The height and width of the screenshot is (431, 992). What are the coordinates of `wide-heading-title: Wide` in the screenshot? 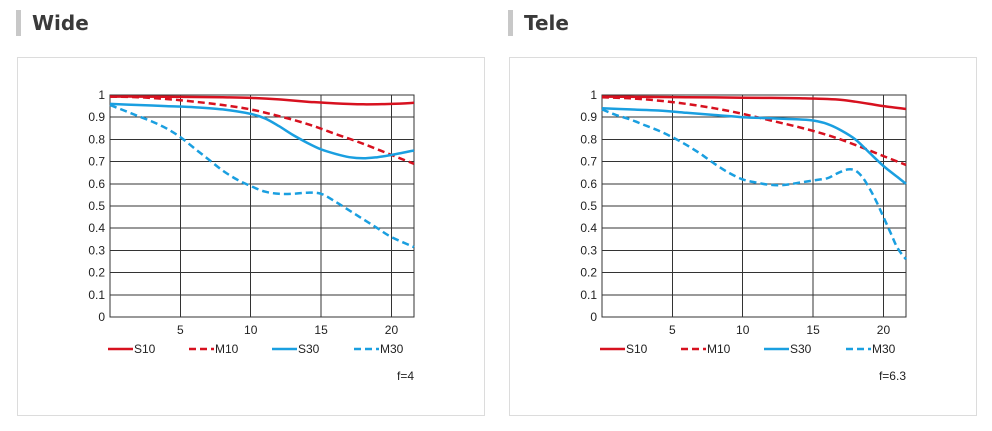 It's located at (60, 23).